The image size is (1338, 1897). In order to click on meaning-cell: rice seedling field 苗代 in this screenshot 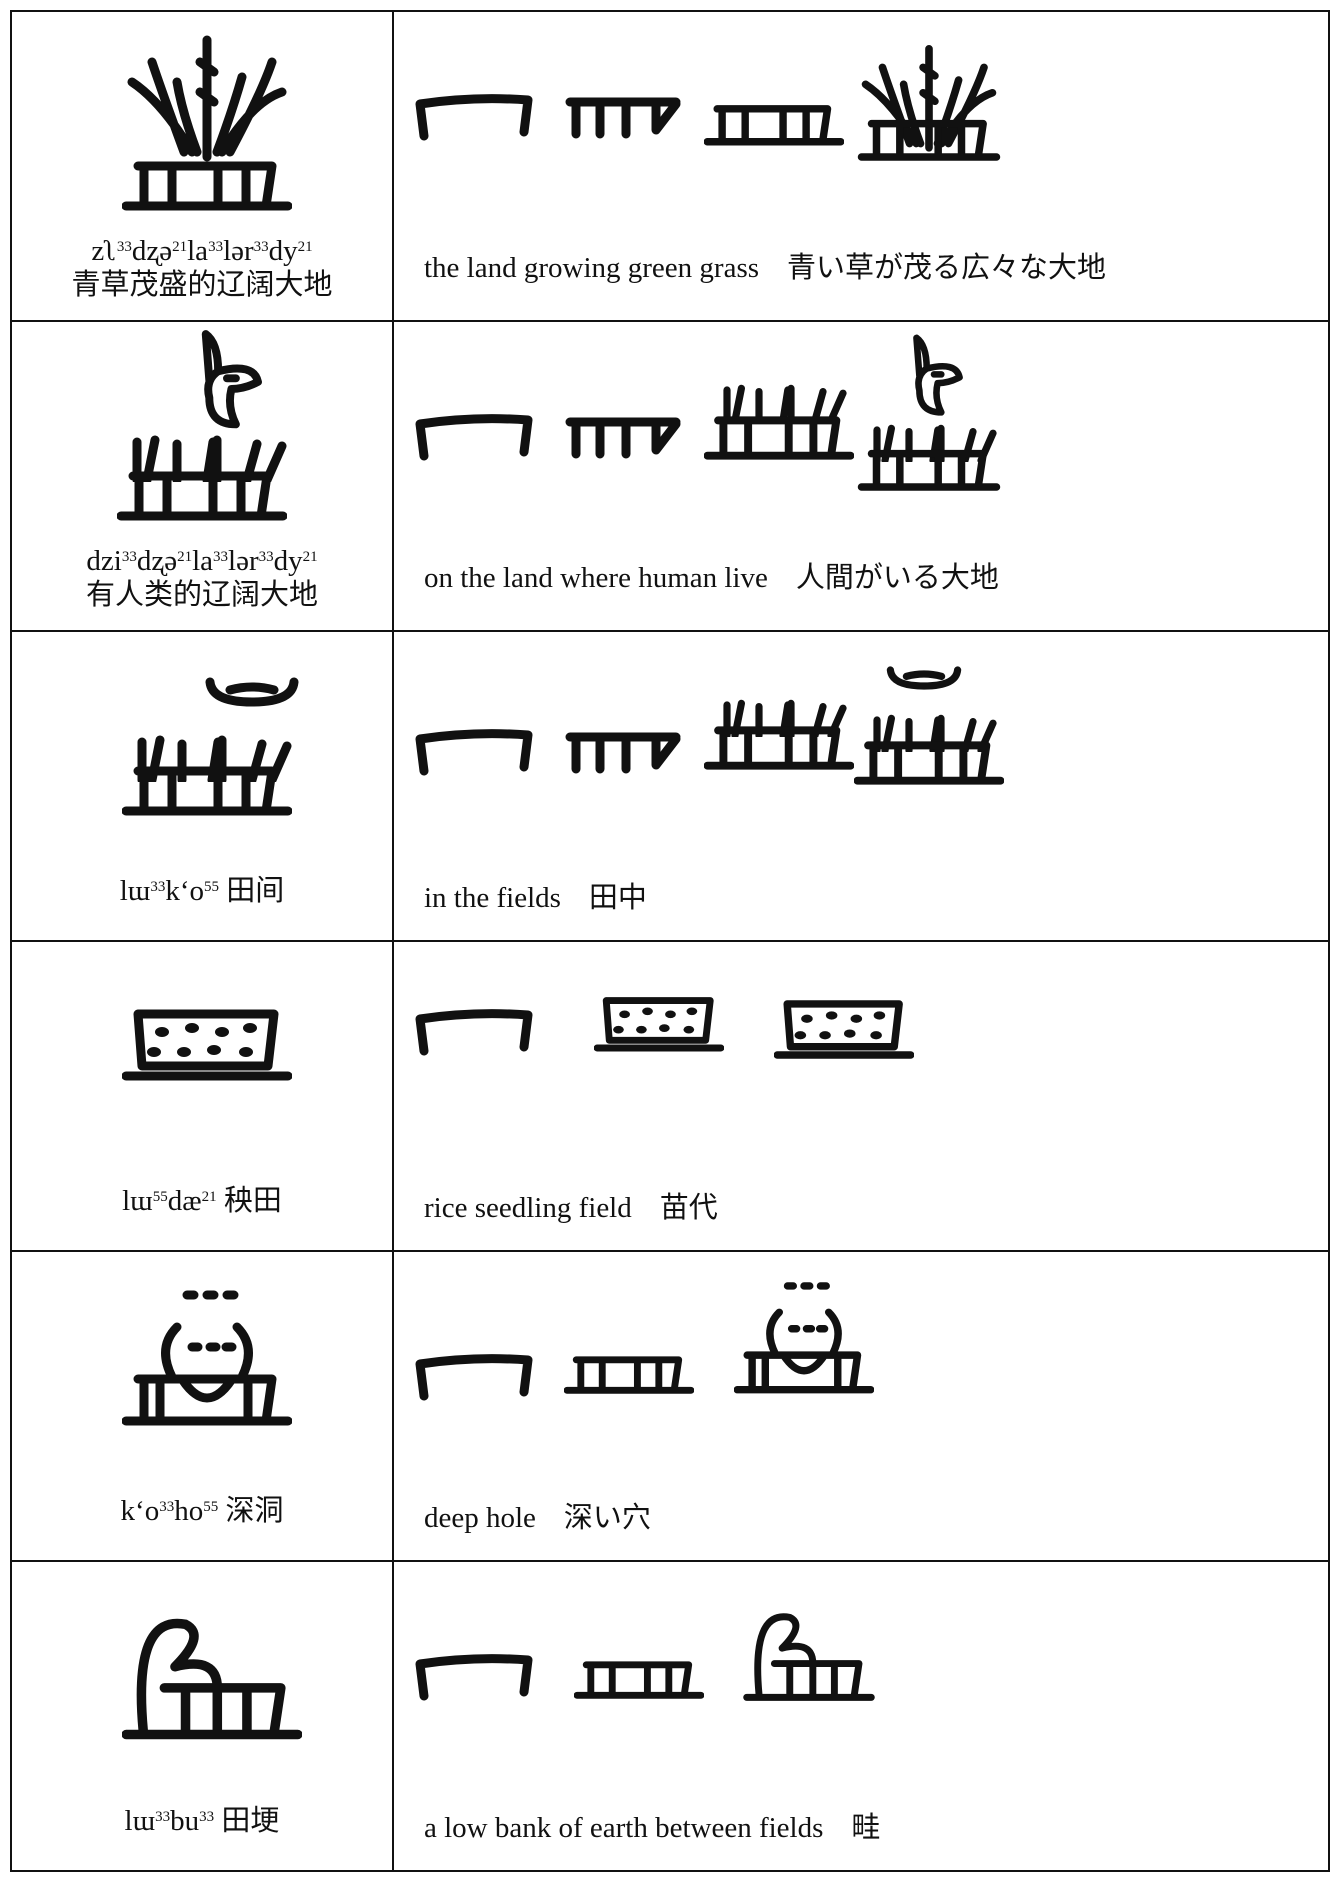, I will do `click(861, 1096)`.